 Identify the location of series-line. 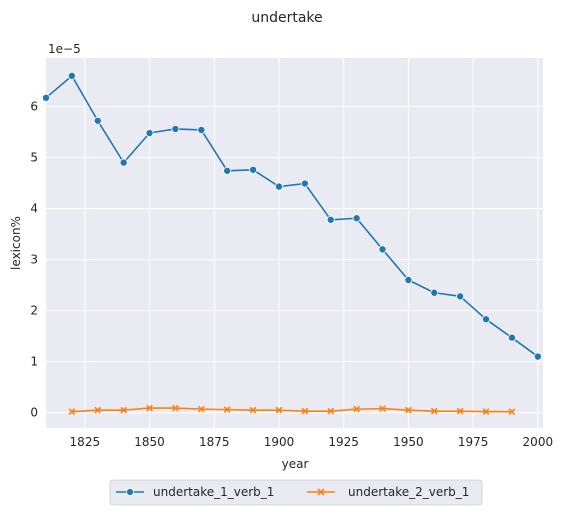
(291, 410).